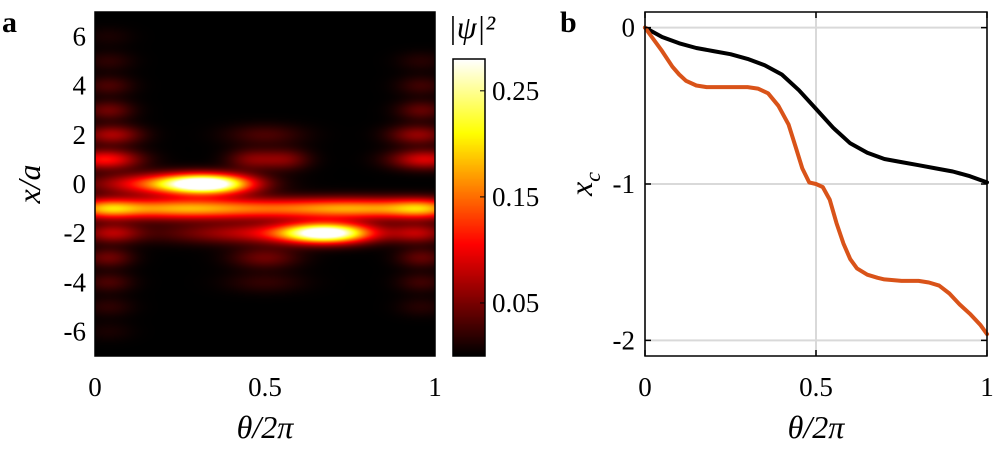 The height and width of the screenshot is (449, 996). Describe the element at coordinates (515, 303) in the screenshot. I see `colorbar-tick-label: 0.05` at that location.